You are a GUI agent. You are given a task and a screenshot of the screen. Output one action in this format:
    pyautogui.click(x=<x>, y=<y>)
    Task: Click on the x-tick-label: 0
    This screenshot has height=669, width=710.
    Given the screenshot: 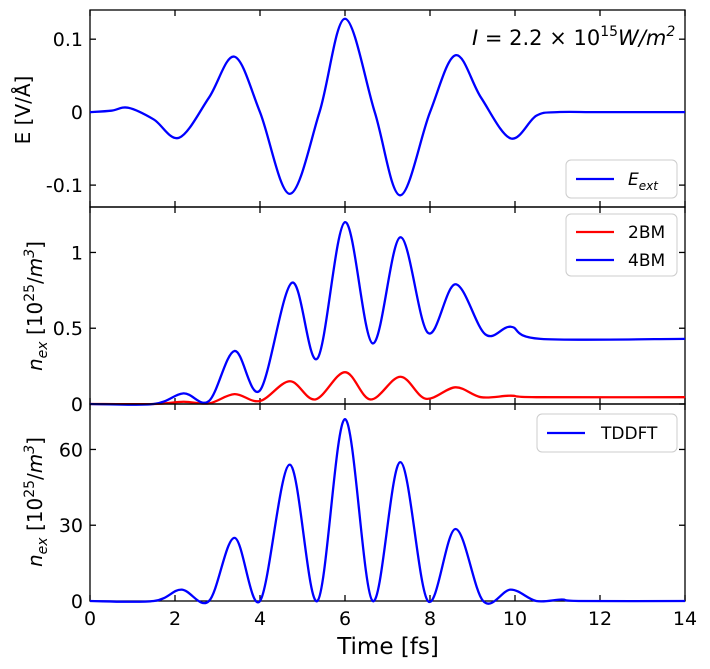 What is the action you would take?
    pyautogui.click(x=90, y=619)
    